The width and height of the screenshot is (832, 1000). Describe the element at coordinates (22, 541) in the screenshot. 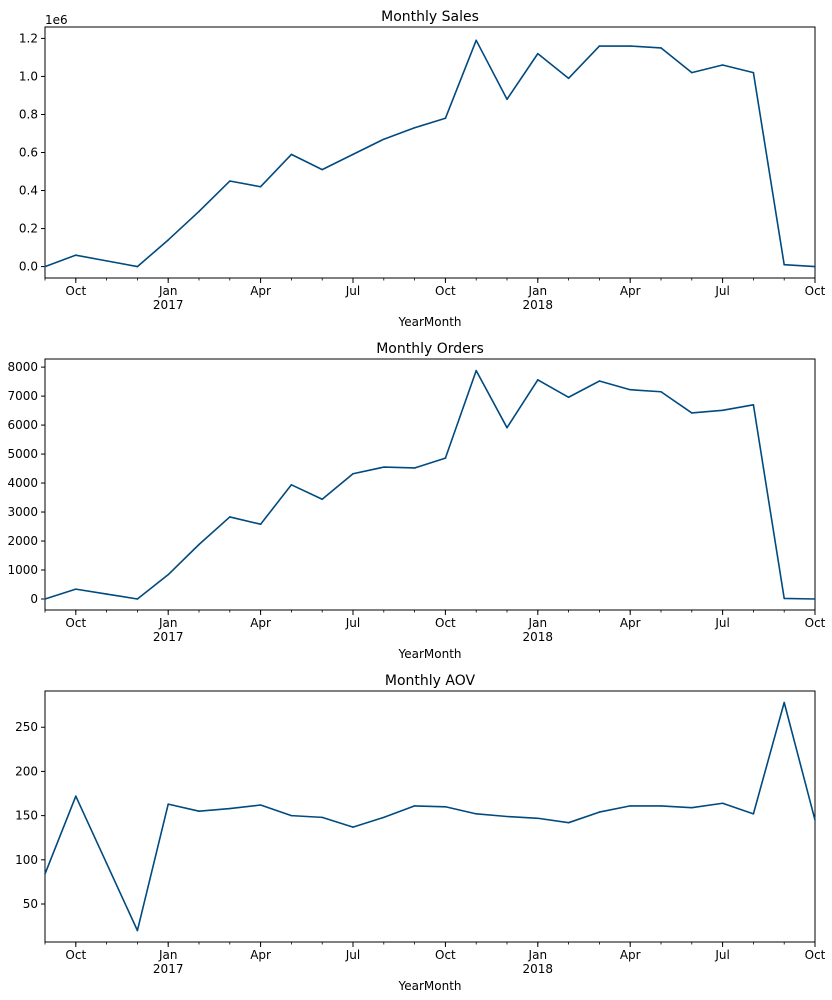

I see `y-tick-label: 2000` at that location.